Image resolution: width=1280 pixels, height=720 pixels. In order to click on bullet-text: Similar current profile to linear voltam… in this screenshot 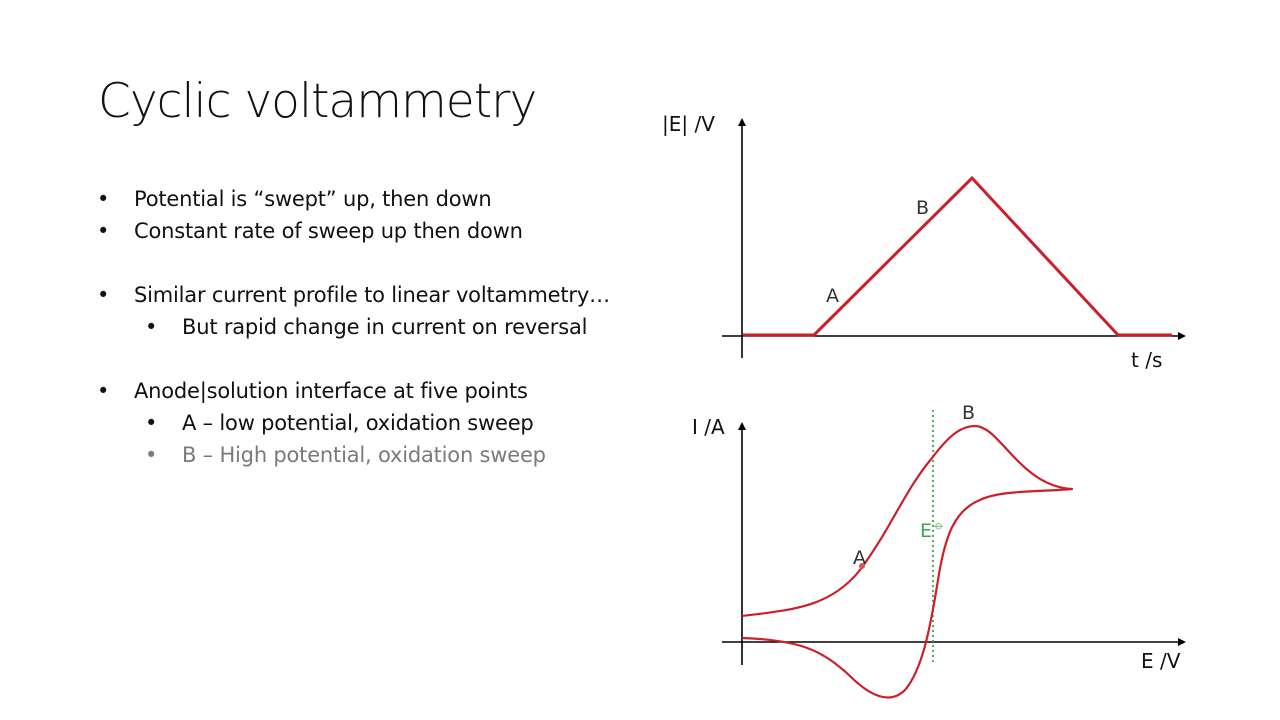, I will do `click(372, 295)`.